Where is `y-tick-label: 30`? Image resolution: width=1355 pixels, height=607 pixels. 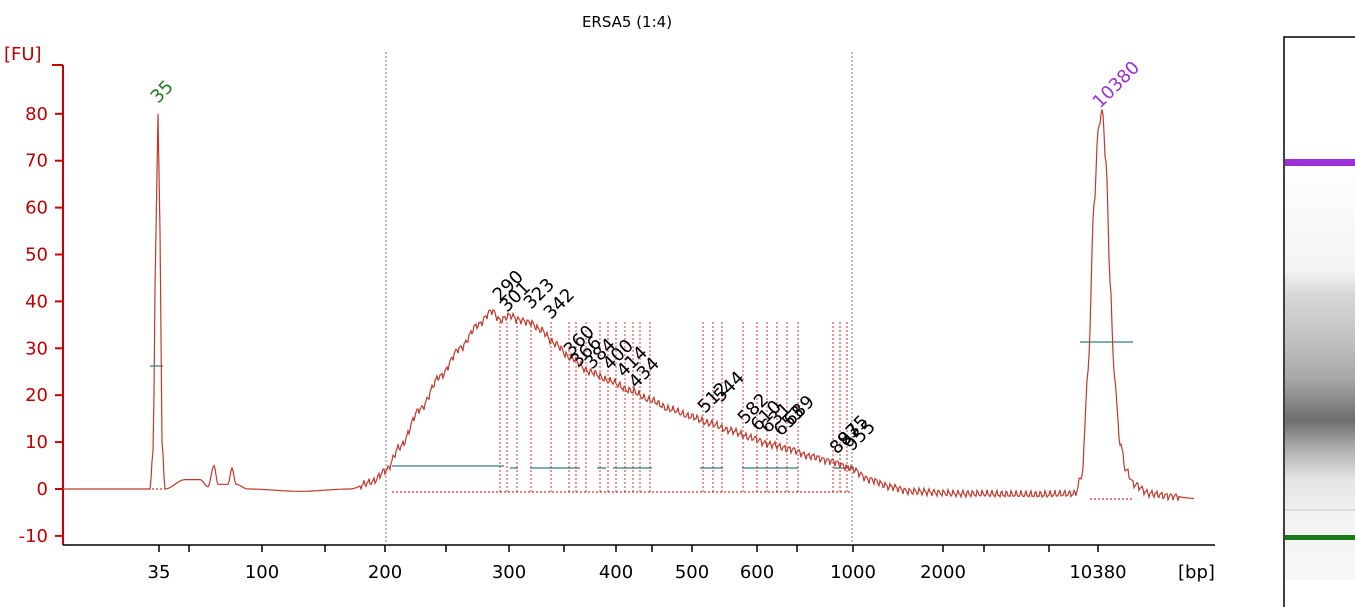 y-tick-label: 30 is located at coordinates (36, 348).